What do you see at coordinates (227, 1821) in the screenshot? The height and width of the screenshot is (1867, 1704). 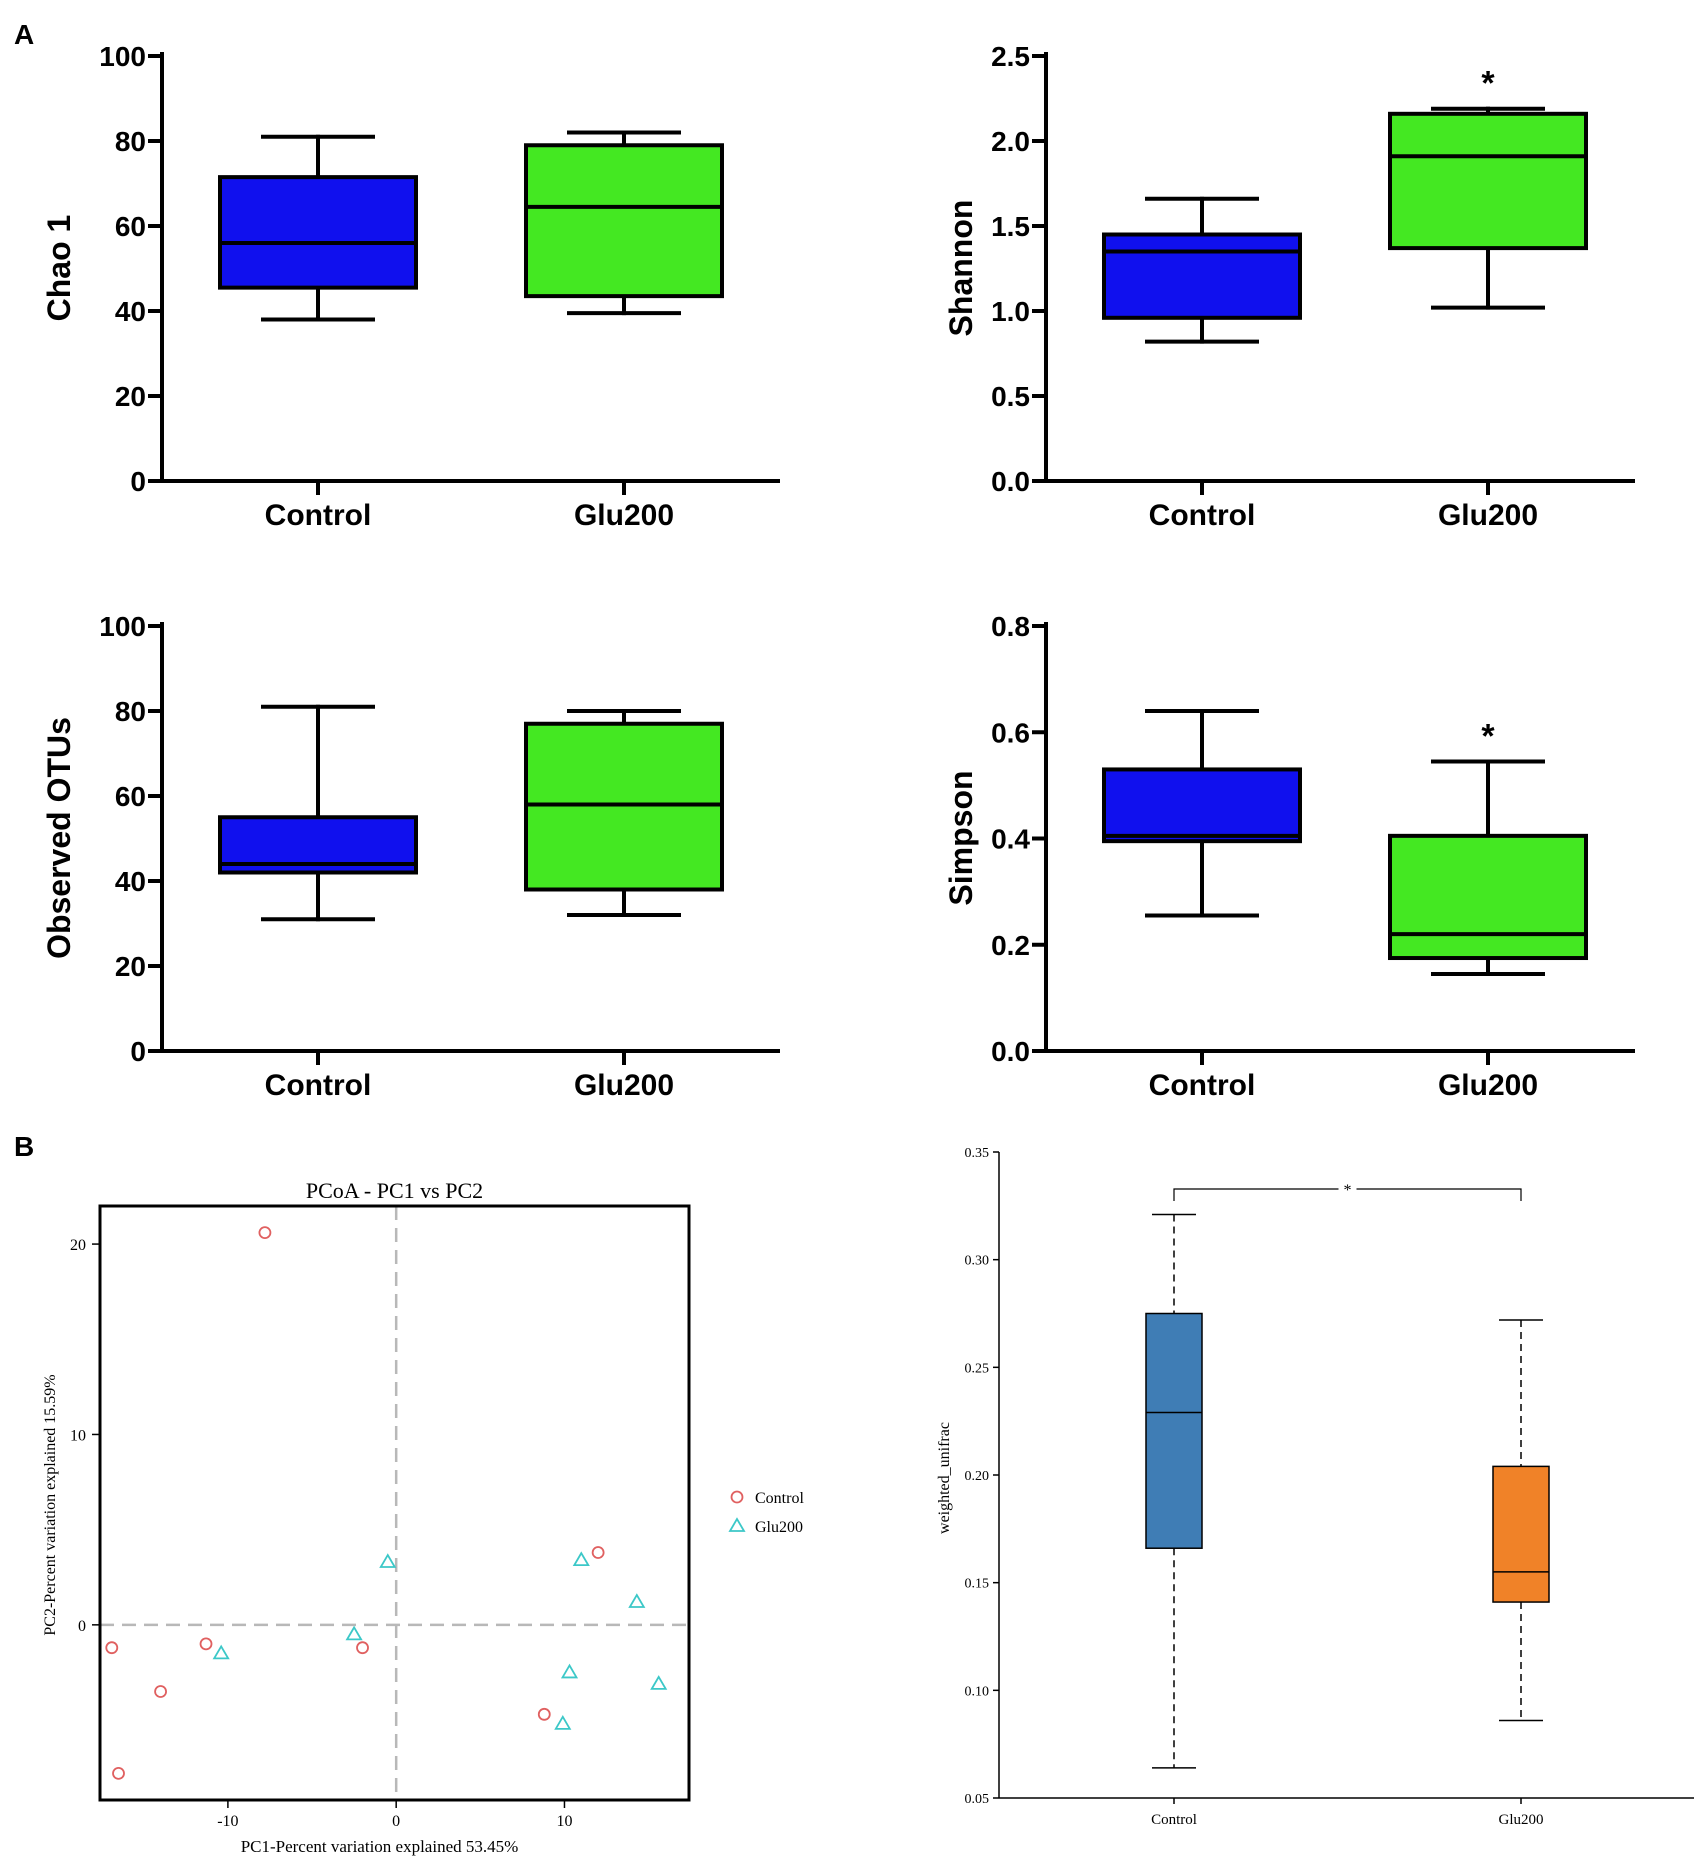 I see `x-tick-label: -10` at bounding box center [227, 1821].